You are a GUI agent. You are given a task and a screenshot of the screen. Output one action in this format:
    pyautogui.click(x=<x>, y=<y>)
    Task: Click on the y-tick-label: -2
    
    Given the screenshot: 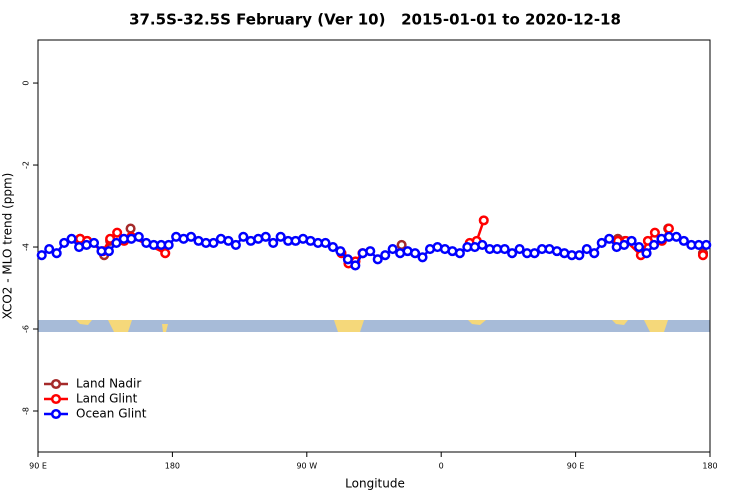 What is the action you would take?
    pyautogui.click(x=26, y=165)
    